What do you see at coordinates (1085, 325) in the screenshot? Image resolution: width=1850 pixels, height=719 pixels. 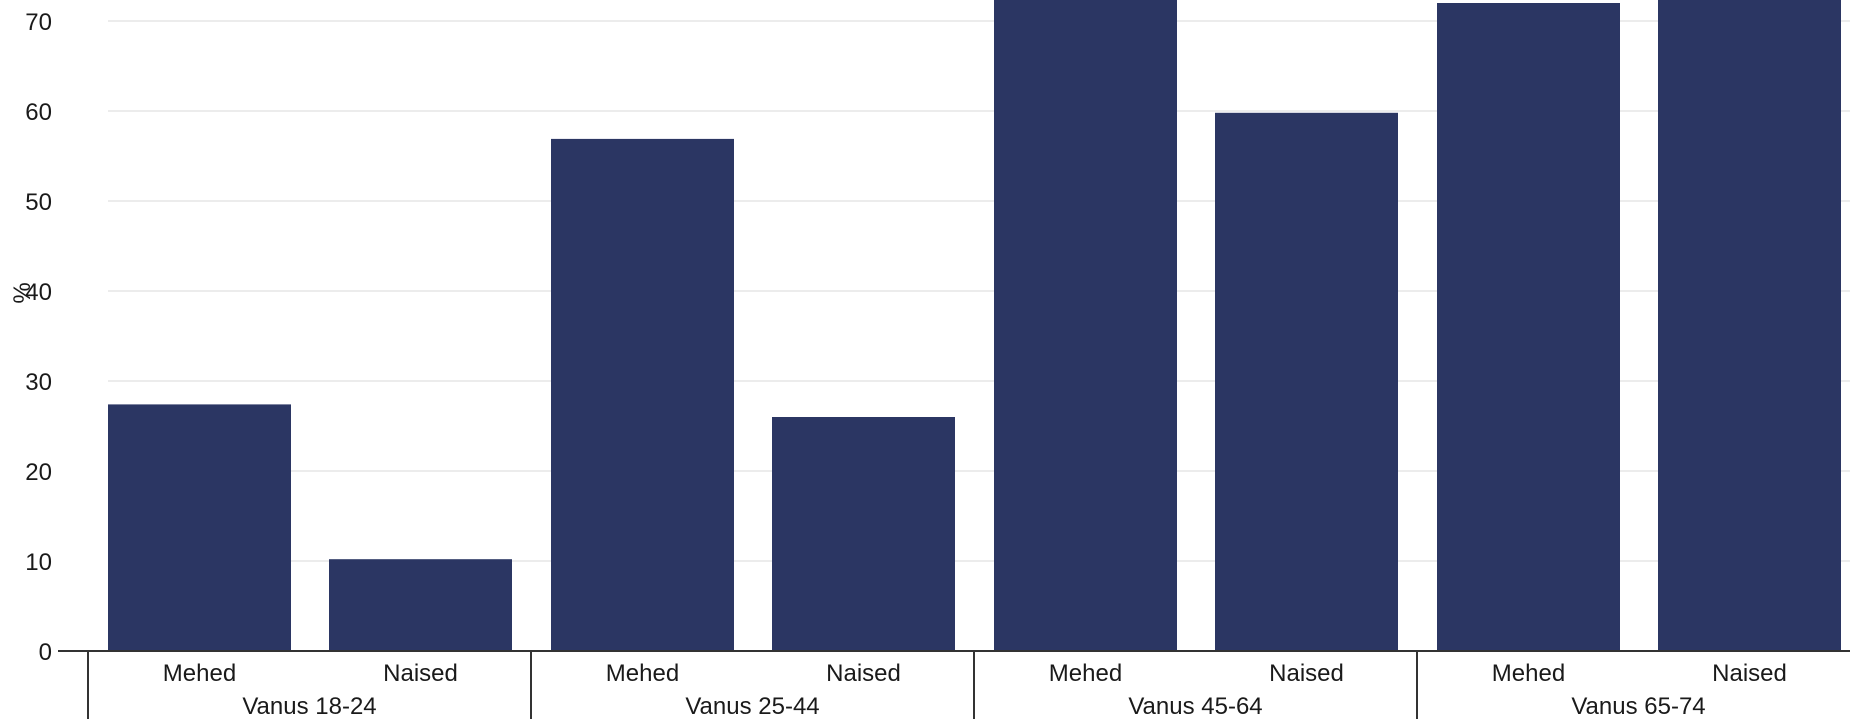 I see `bar-3-mehed` at bounding box center [1085, 325].